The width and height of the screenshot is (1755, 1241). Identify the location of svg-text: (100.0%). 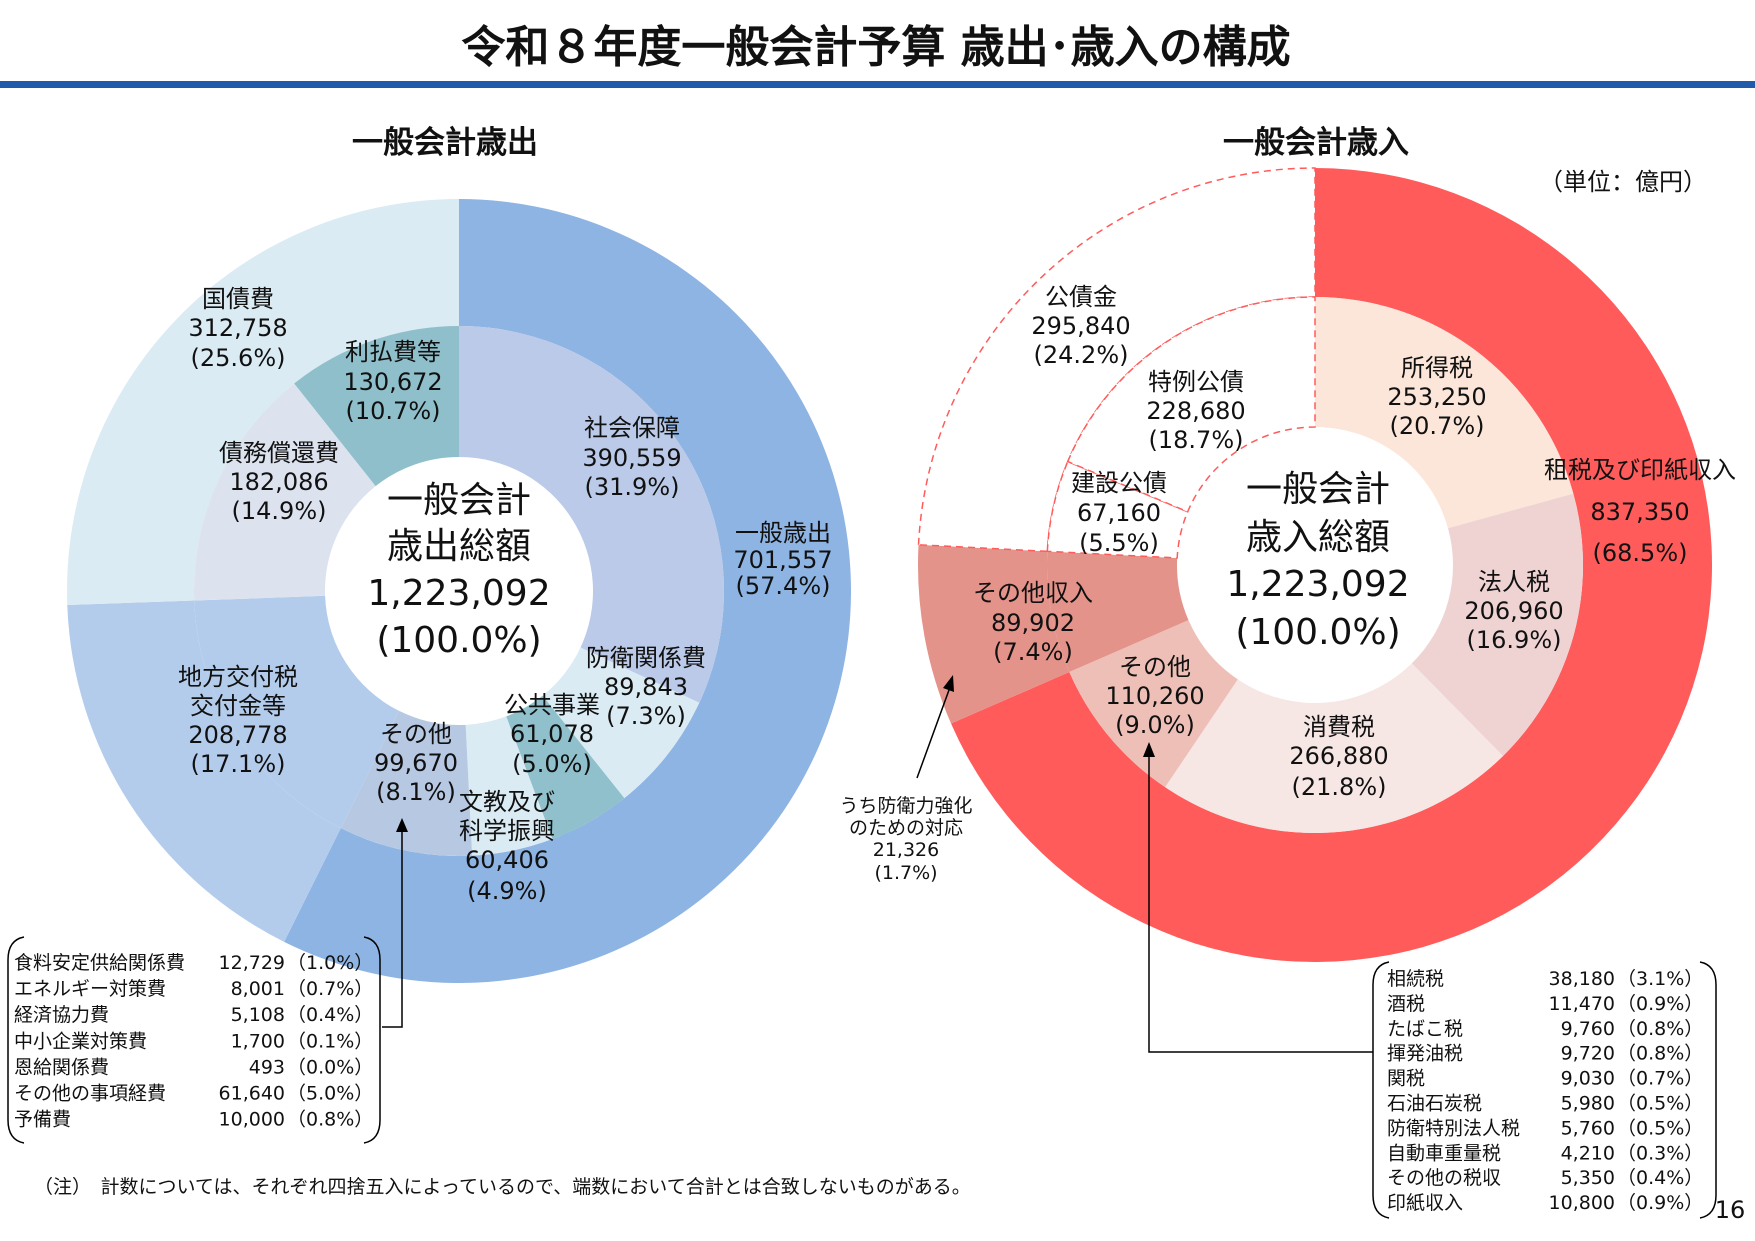
(1317, 632).